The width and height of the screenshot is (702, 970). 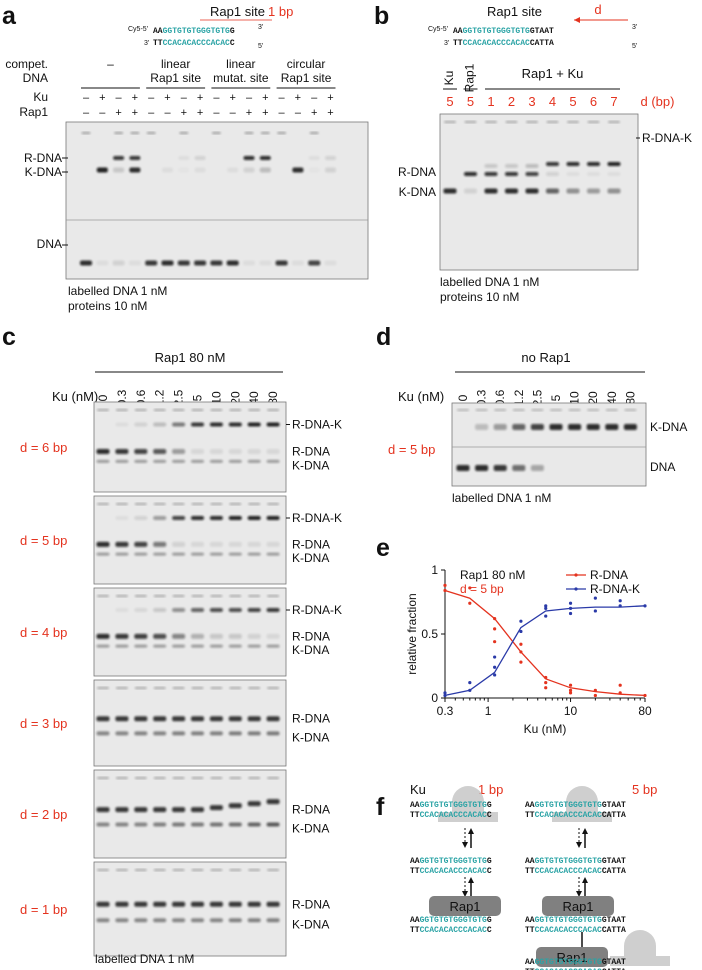 What do you see at coordinates (330, 170) in the screenshot?
I see `a-band-k-dna` at bounding box center [330, 170].